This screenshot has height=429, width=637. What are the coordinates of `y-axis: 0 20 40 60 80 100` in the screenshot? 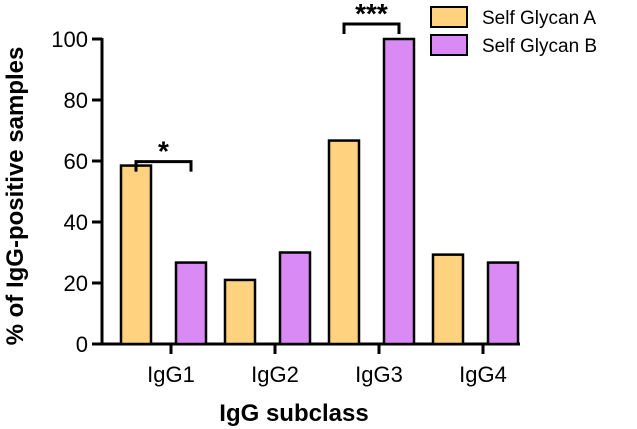 It's located at (77, 192).